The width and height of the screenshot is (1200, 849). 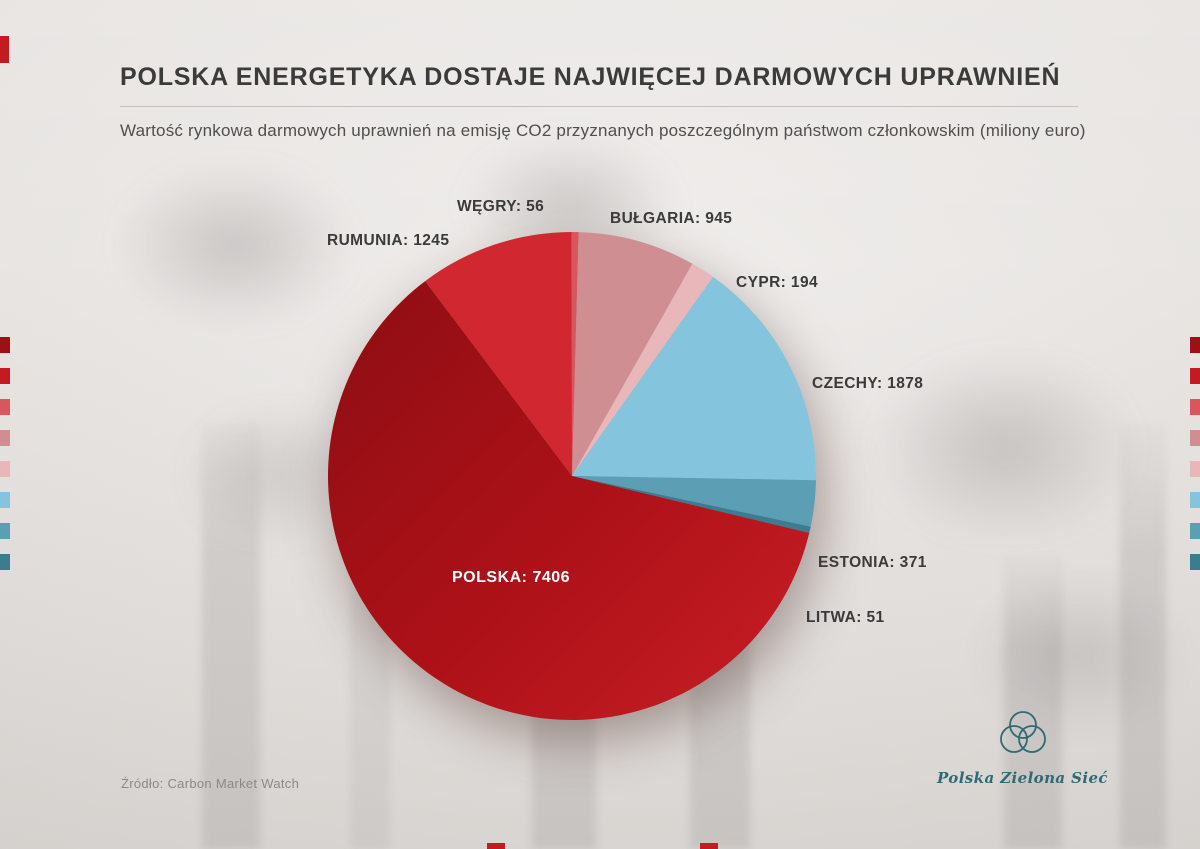 I want to click on pie-slice-bugaria, so click(x=632, y=354).